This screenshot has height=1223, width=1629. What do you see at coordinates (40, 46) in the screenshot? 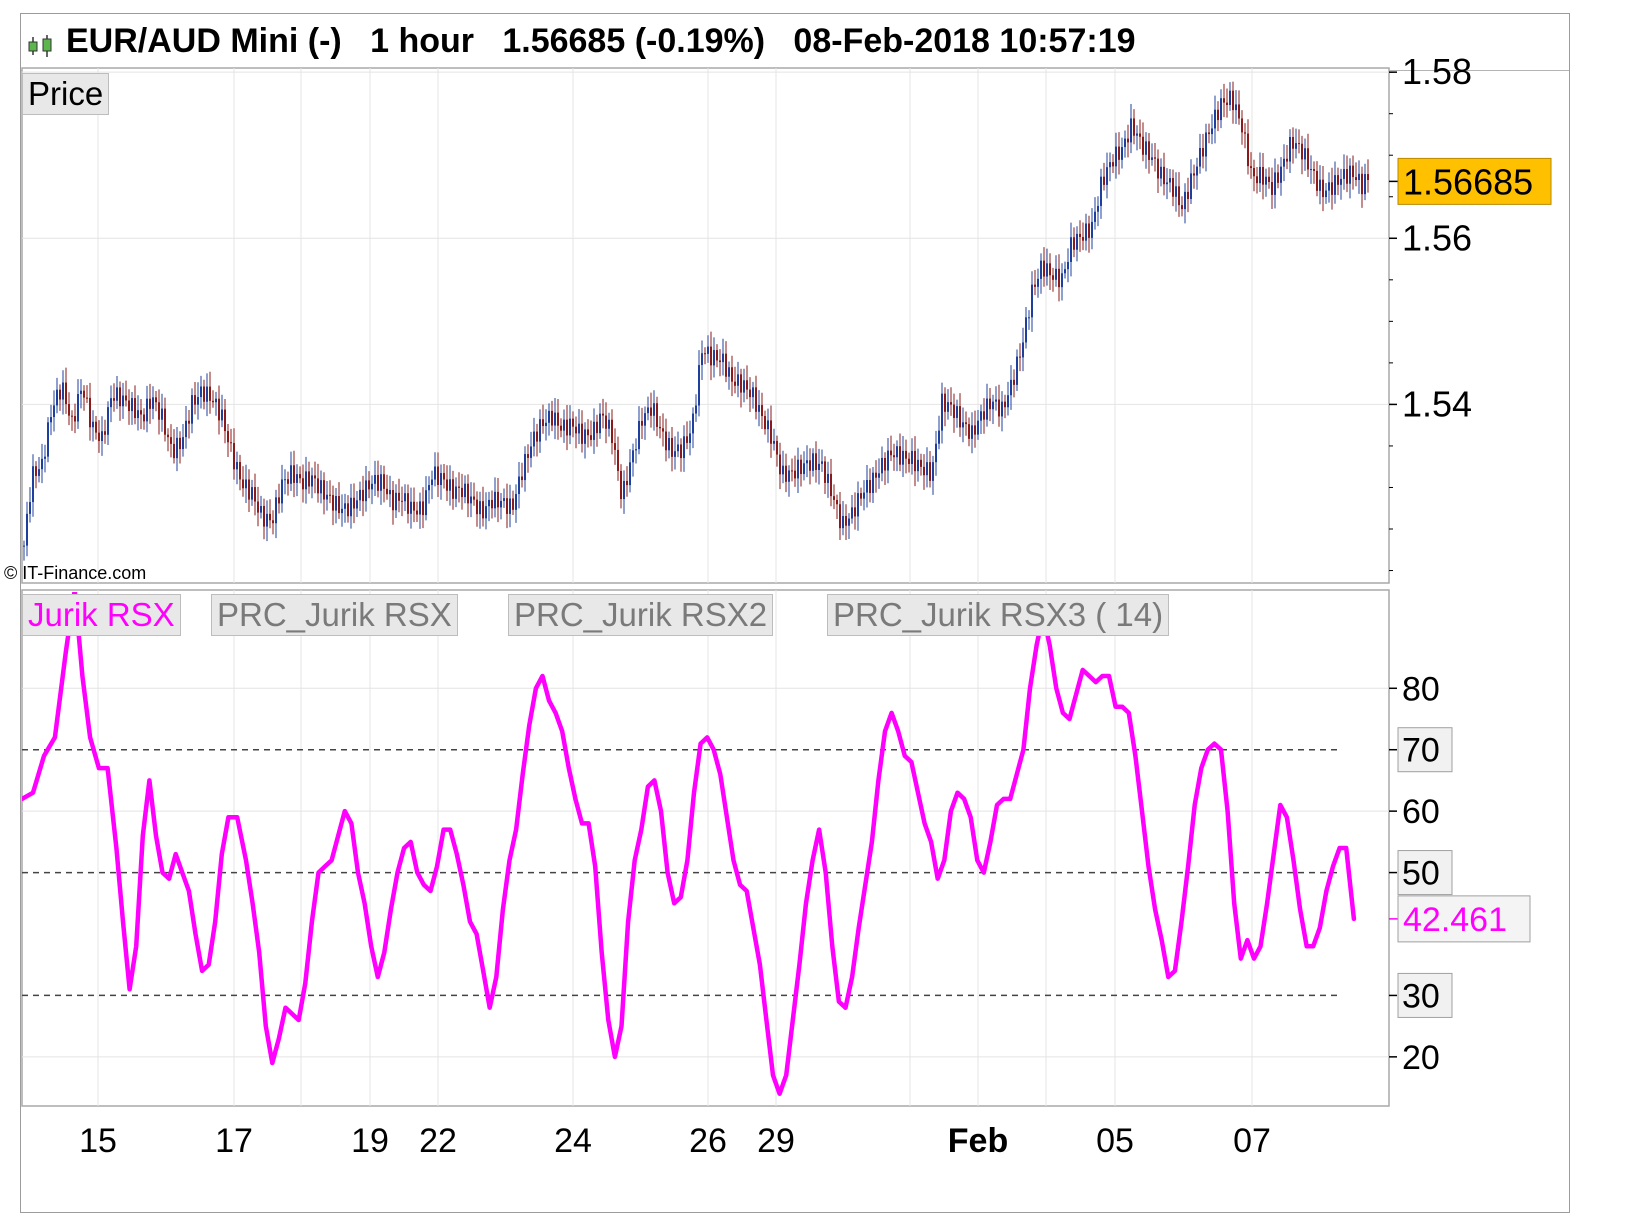
I see `candlestick-icon` at bounding box center [40, 46].